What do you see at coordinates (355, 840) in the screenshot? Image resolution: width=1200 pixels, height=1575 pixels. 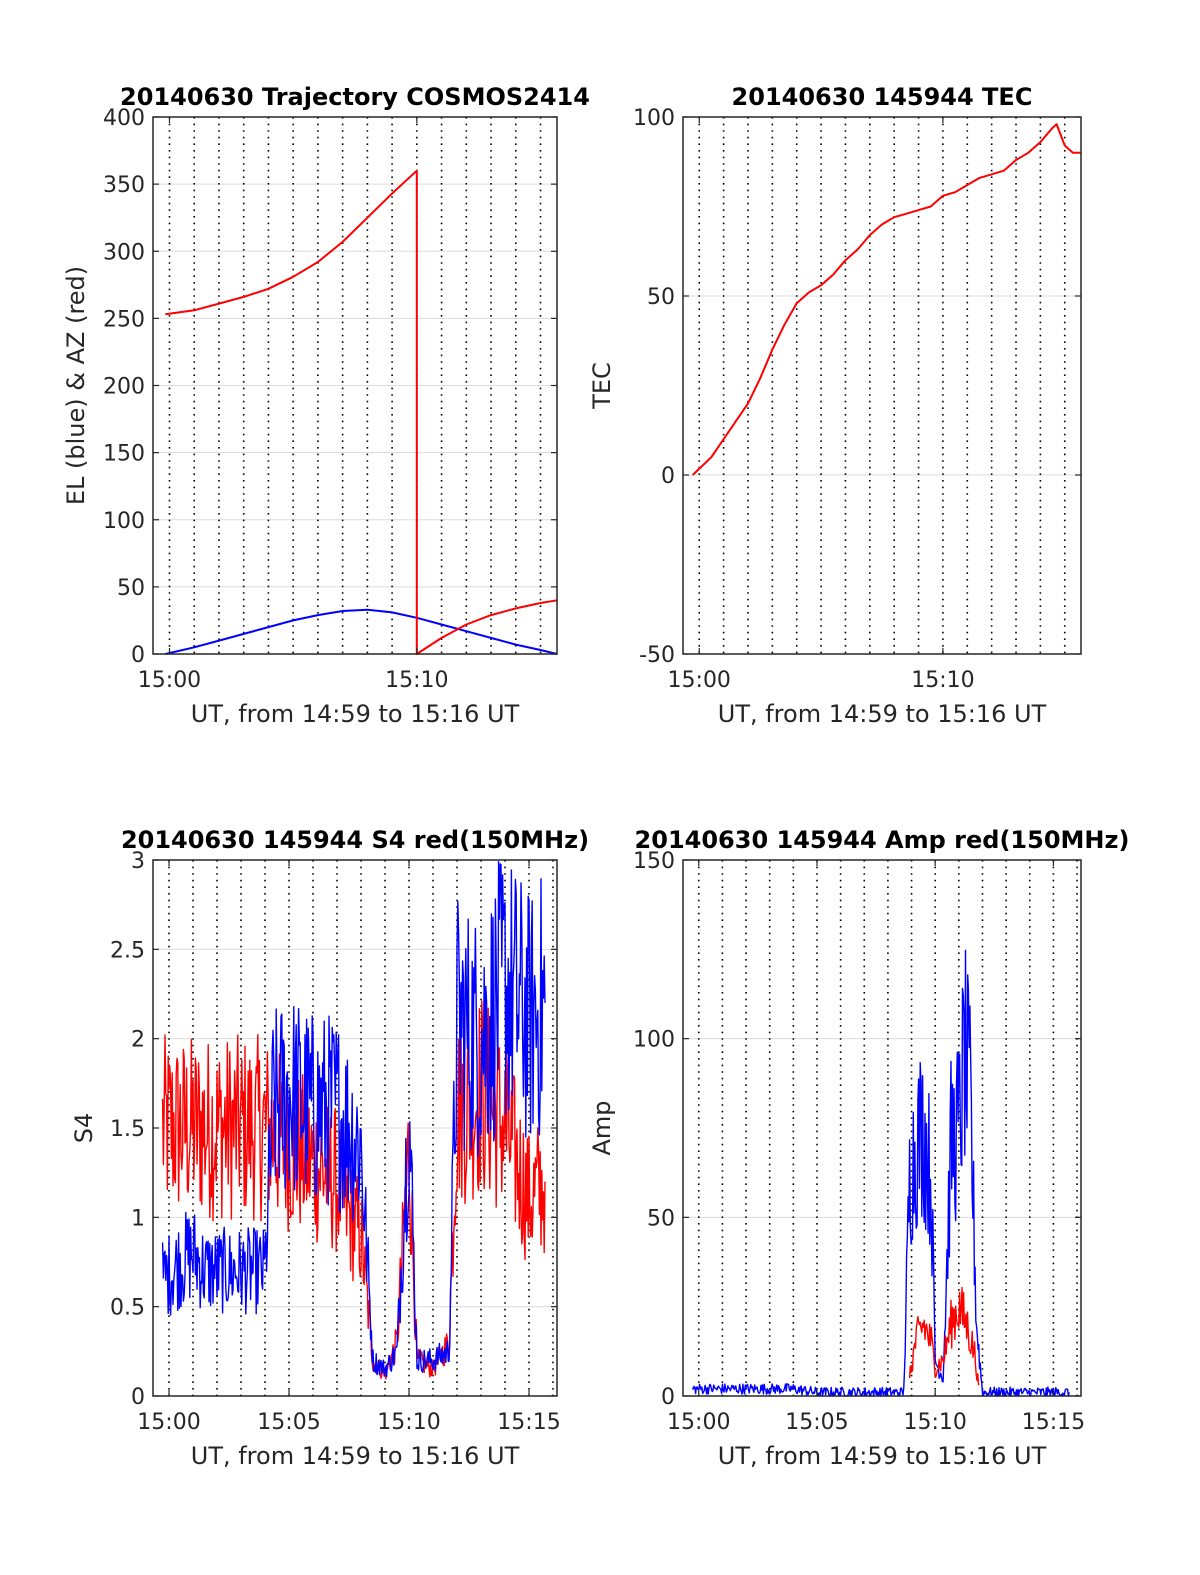 I see `chart-title: 20140630 145944 S4 red(150MHz)` at bounding box center [355, 840].